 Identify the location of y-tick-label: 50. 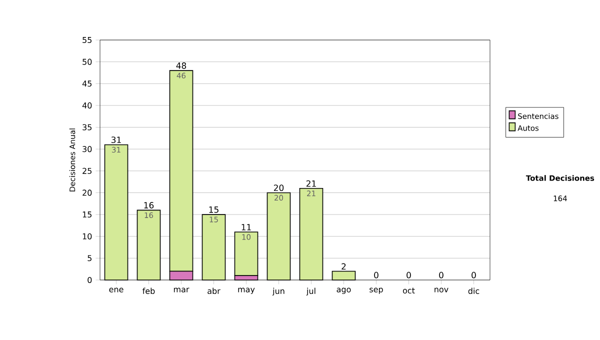
(87, 61).